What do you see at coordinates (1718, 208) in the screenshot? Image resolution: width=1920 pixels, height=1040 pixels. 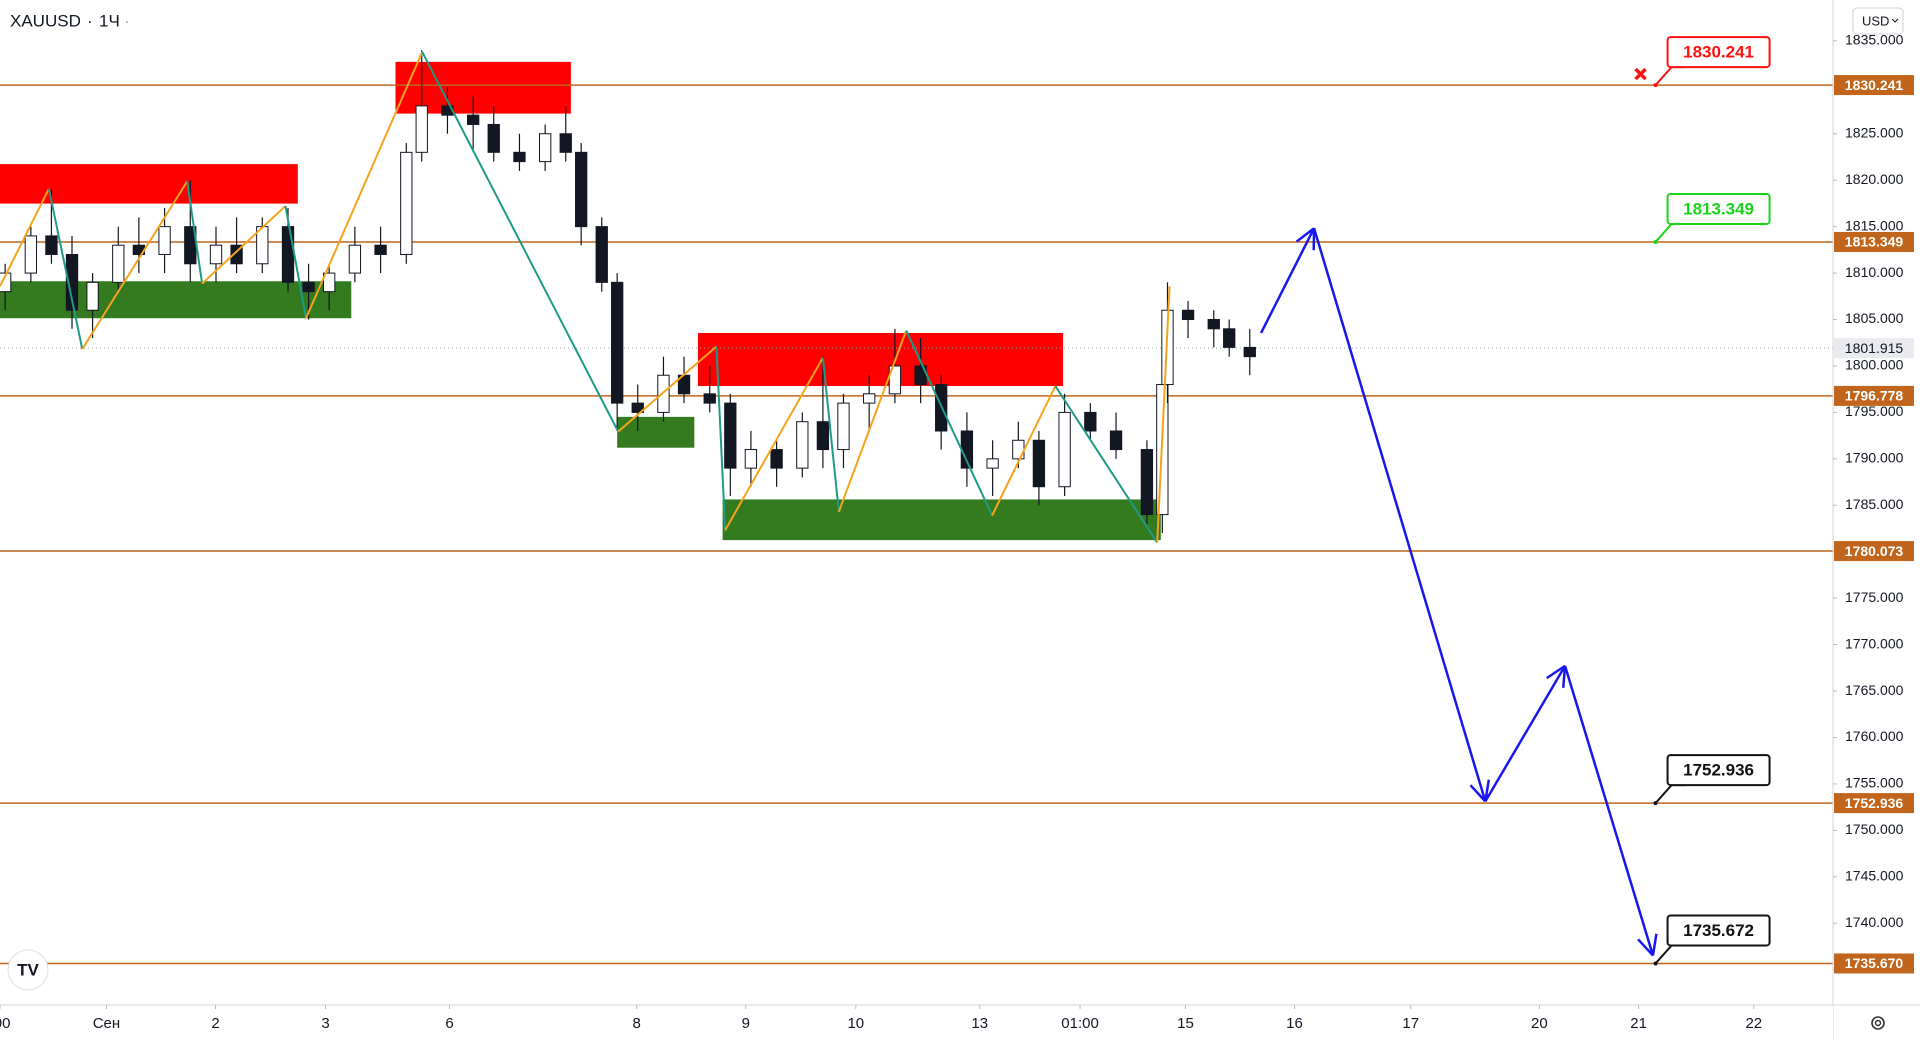 I see `callout-label: 1813.349` at bounding box center [1718, 208].